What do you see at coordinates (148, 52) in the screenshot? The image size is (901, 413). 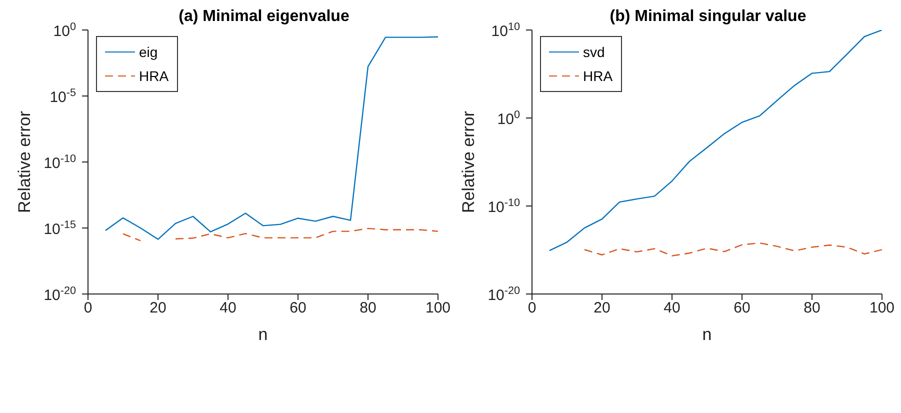 I see `legend-label: eig` at bounding box center [148, 52].